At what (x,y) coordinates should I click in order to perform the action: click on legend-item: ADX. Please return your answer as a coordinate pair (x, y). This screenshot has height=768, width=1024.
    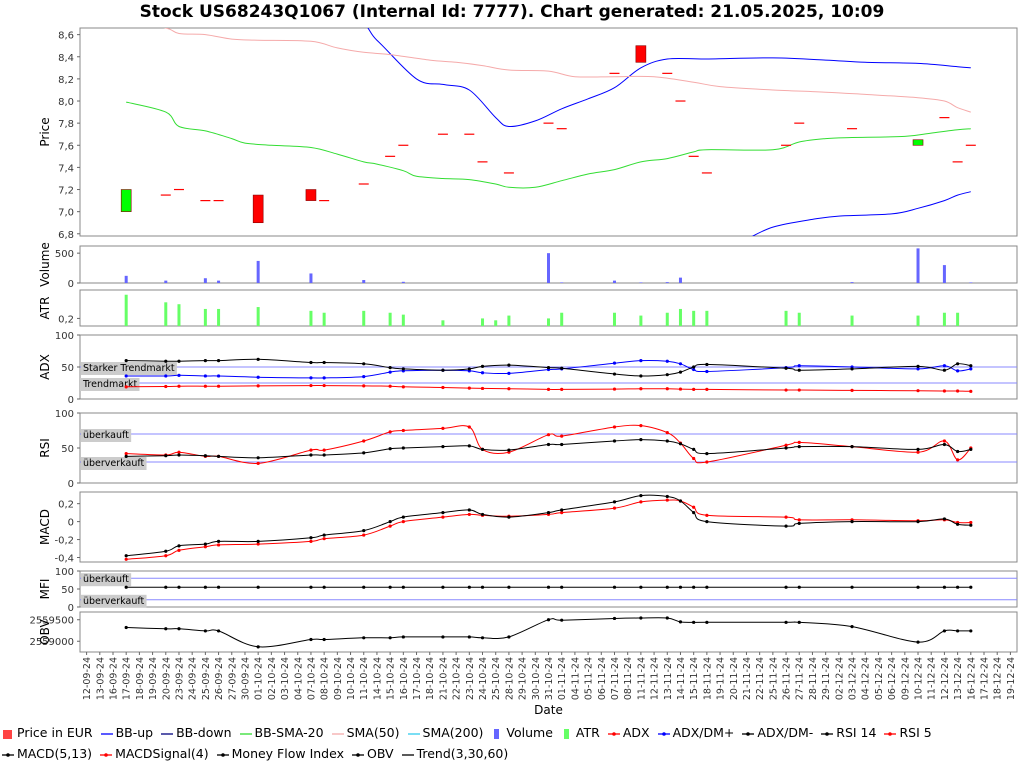
    Looking at the image, I should click on (628, 732).